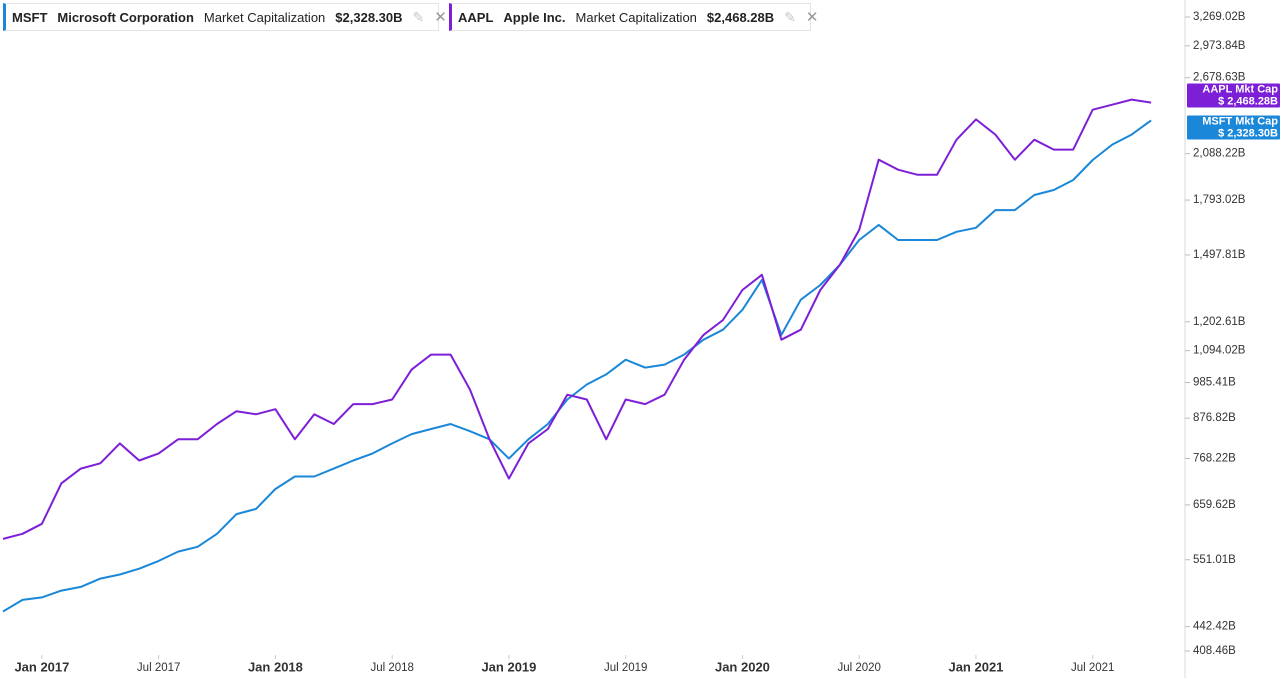  I want to click on y-tick-label: 2,088.22B, so click(1219, 154).